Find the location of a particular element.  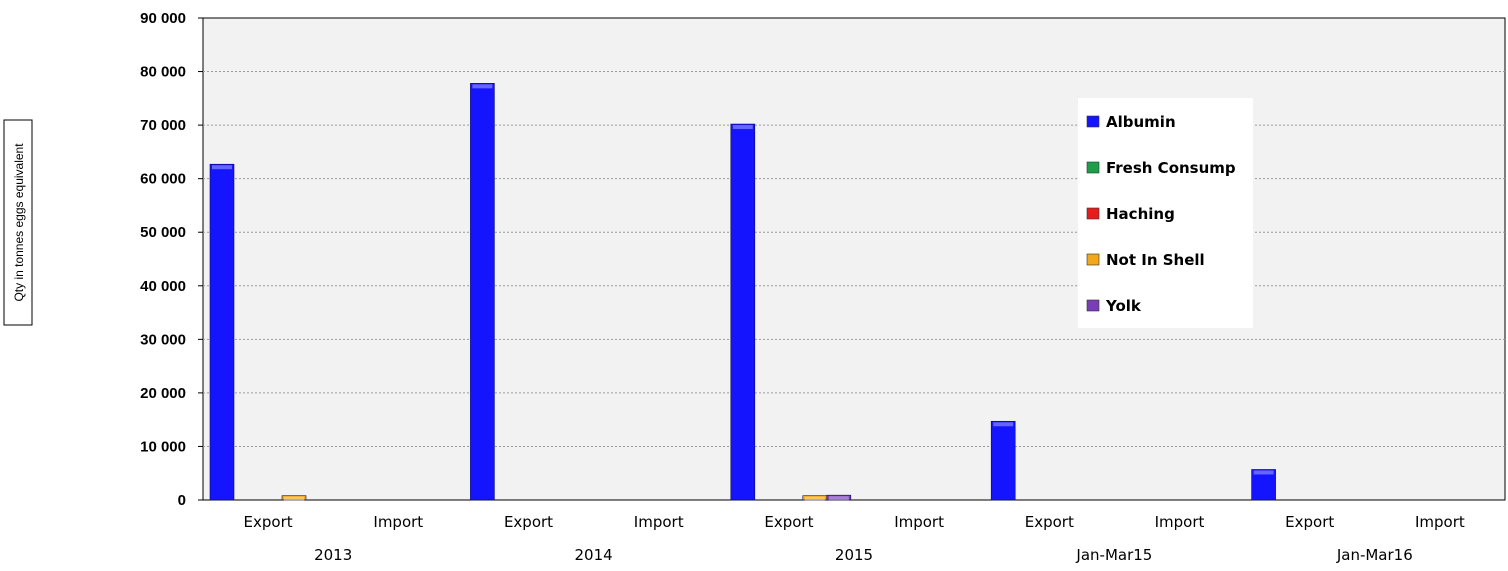

x-group-label: 2014 is located at coordinates (594, 555).